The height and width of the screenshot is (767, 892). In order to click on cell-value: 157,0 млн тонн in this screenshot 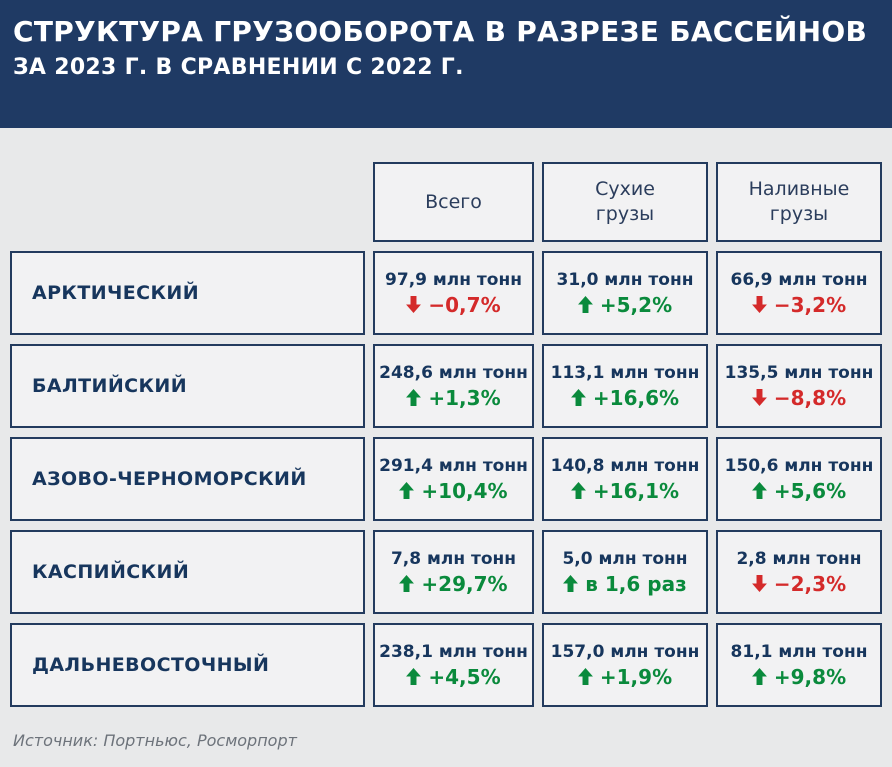, I will do `click(625, 651)`.